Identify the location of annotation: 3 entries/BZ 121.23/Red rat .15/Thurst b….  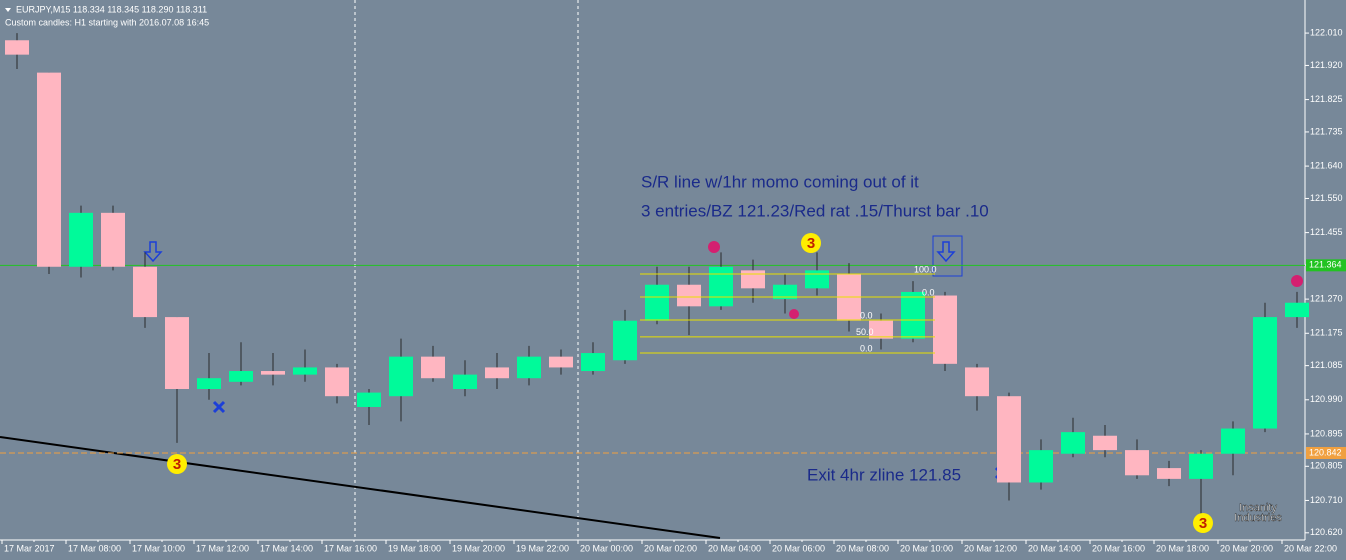
(815, 210).